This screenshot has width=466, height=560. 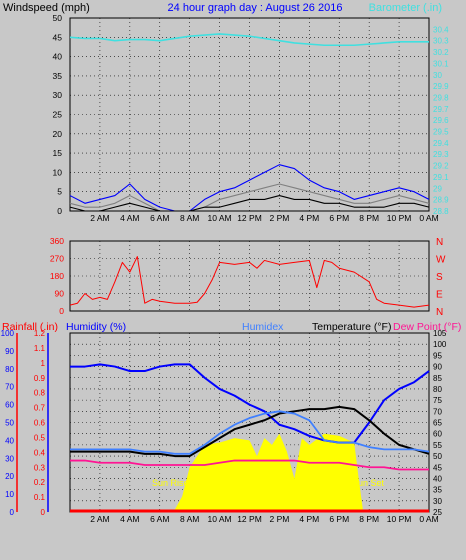 I want to click on rainfall-tick-label: 0.7, so click(x=40, y=408).